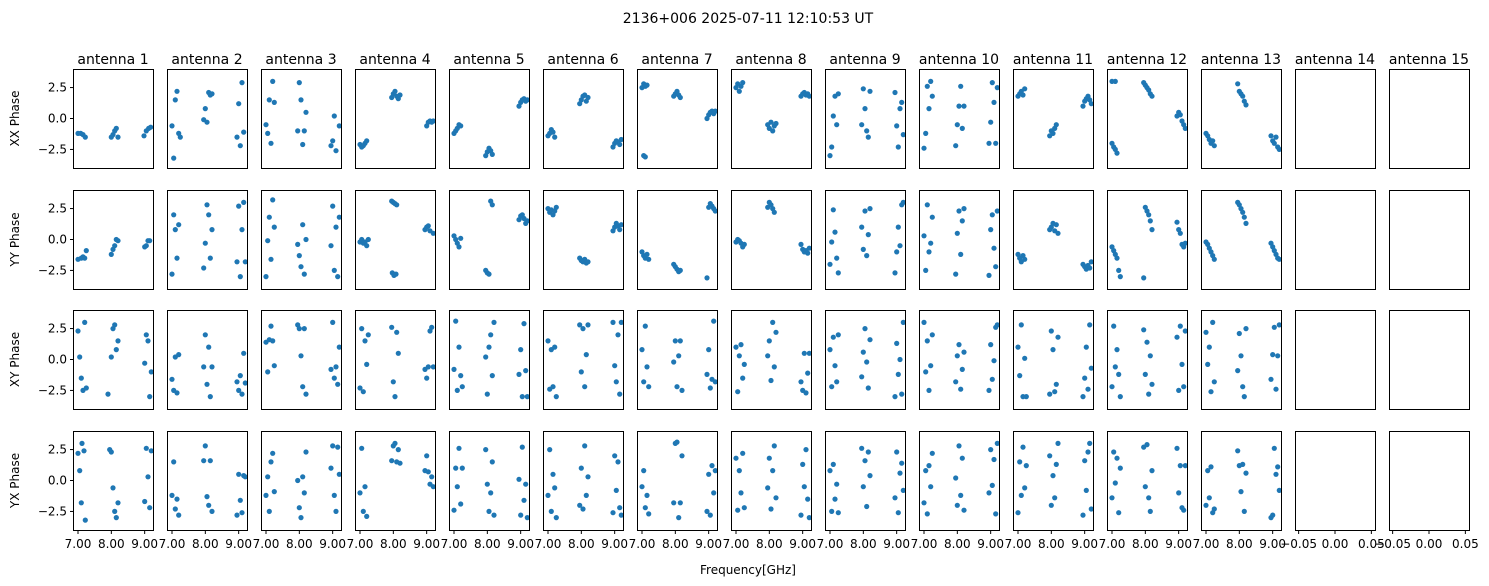  What do you see at coordinates (676, 60) in the screenshot?
I see `antenna-title: antenna 7` at bounding box center [676, 60].